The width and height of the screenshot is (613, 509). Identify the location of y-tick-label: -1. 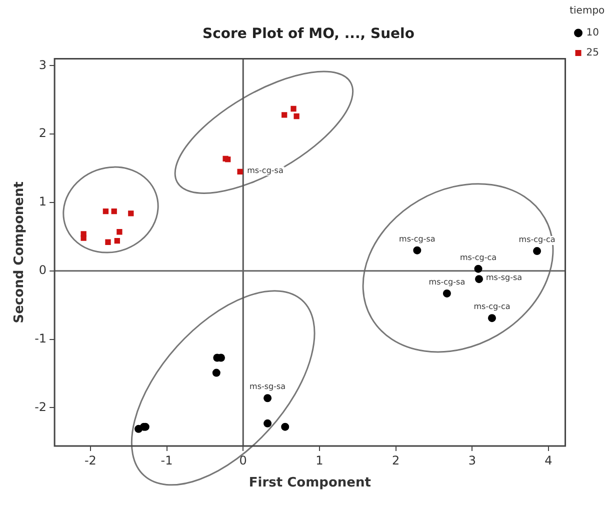
(40, 338).